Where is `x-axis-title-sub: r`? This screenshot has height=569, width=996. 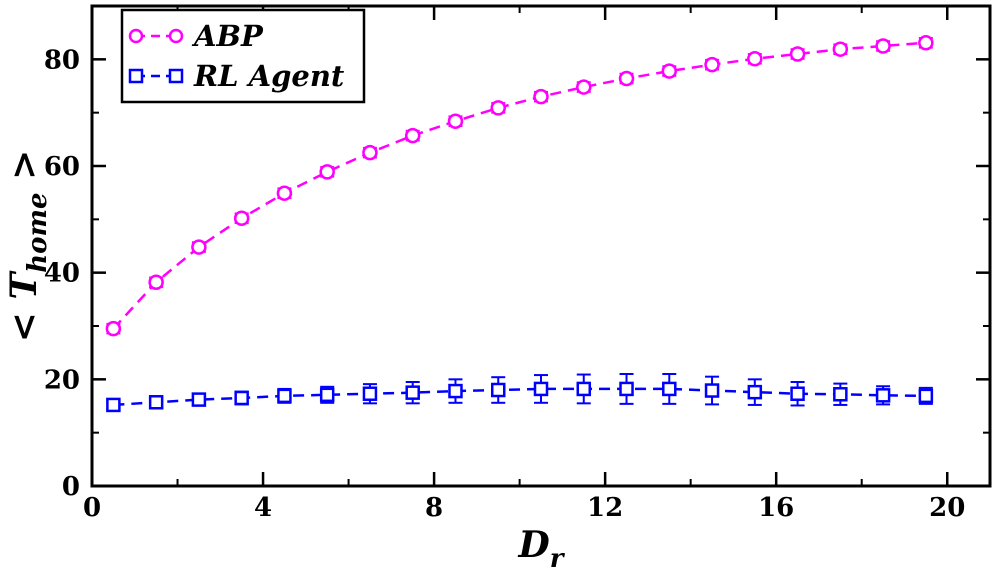 x-axis-title-sub: r is located at coordinates (558, 556).